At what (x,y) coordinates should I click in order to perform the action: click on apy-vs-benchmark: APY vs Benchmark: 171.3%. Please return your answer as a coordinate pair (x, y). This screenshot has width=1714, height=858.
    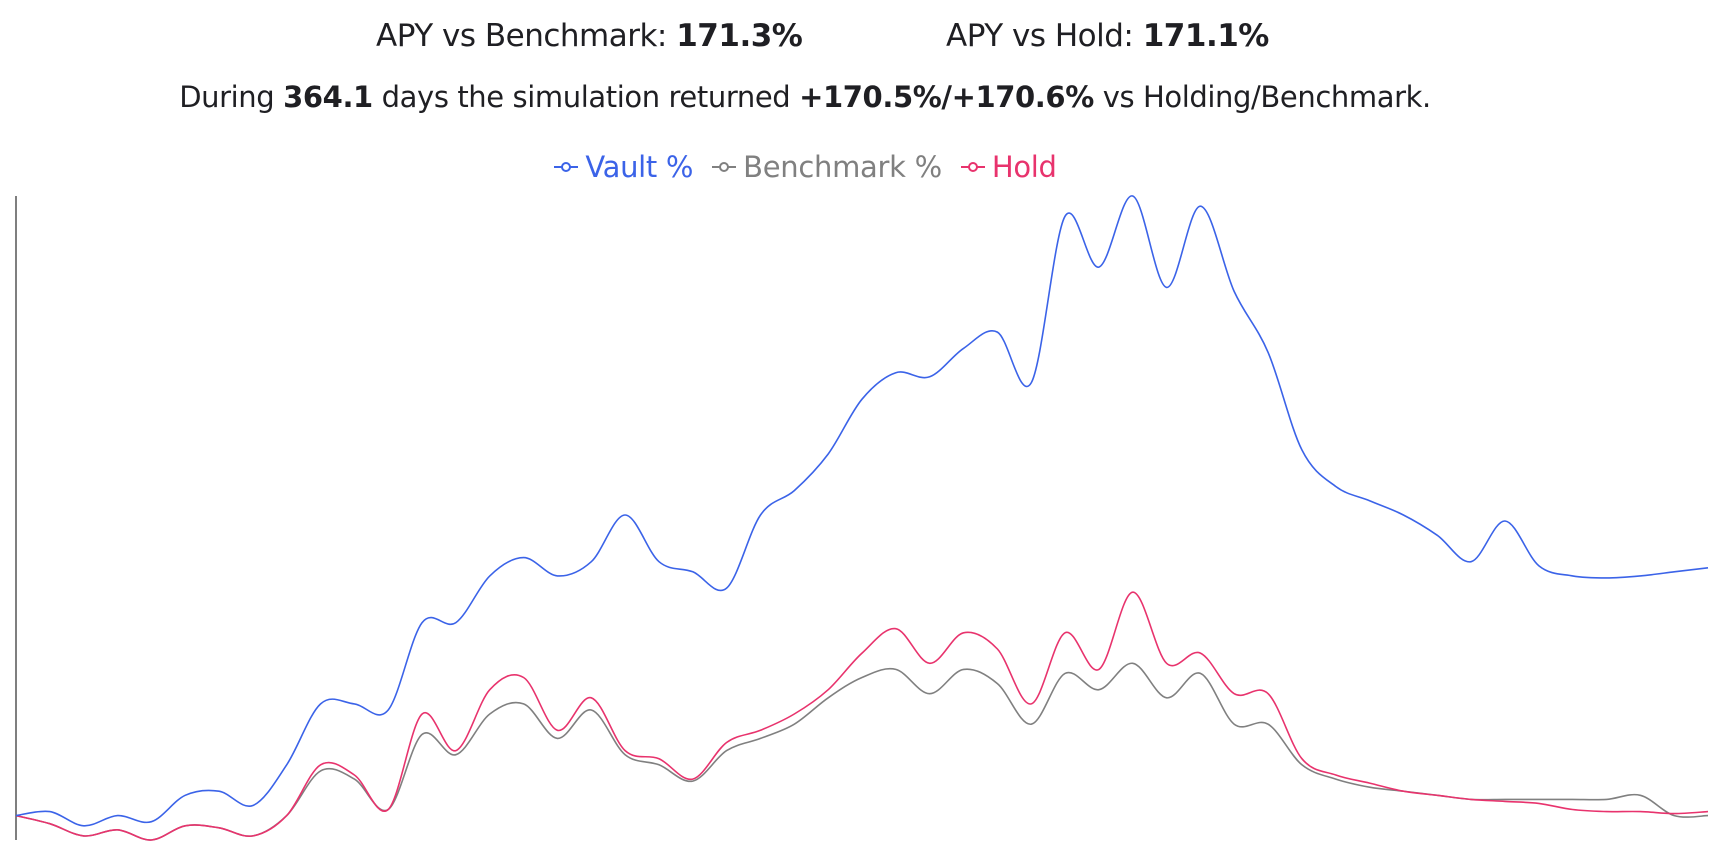
    Looking at the image, I should click on (589, 36).